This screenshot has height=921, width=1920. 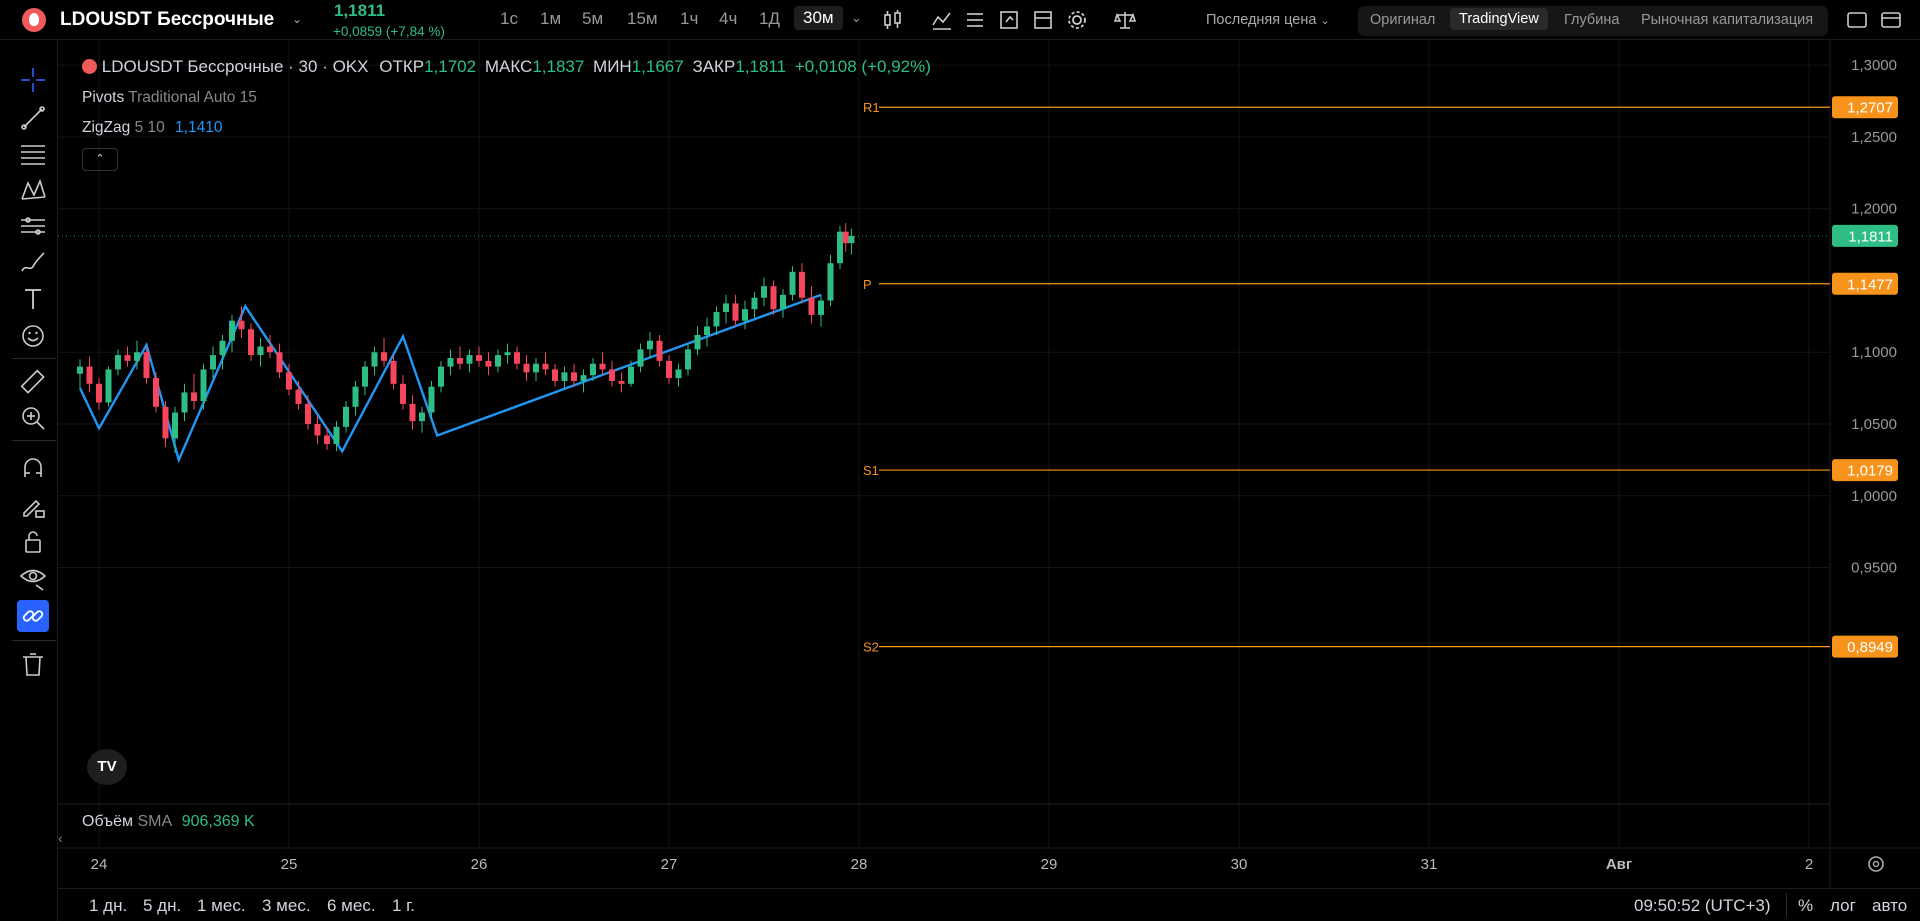 I want to click on gear-outer, so click(x=1876, y=864).